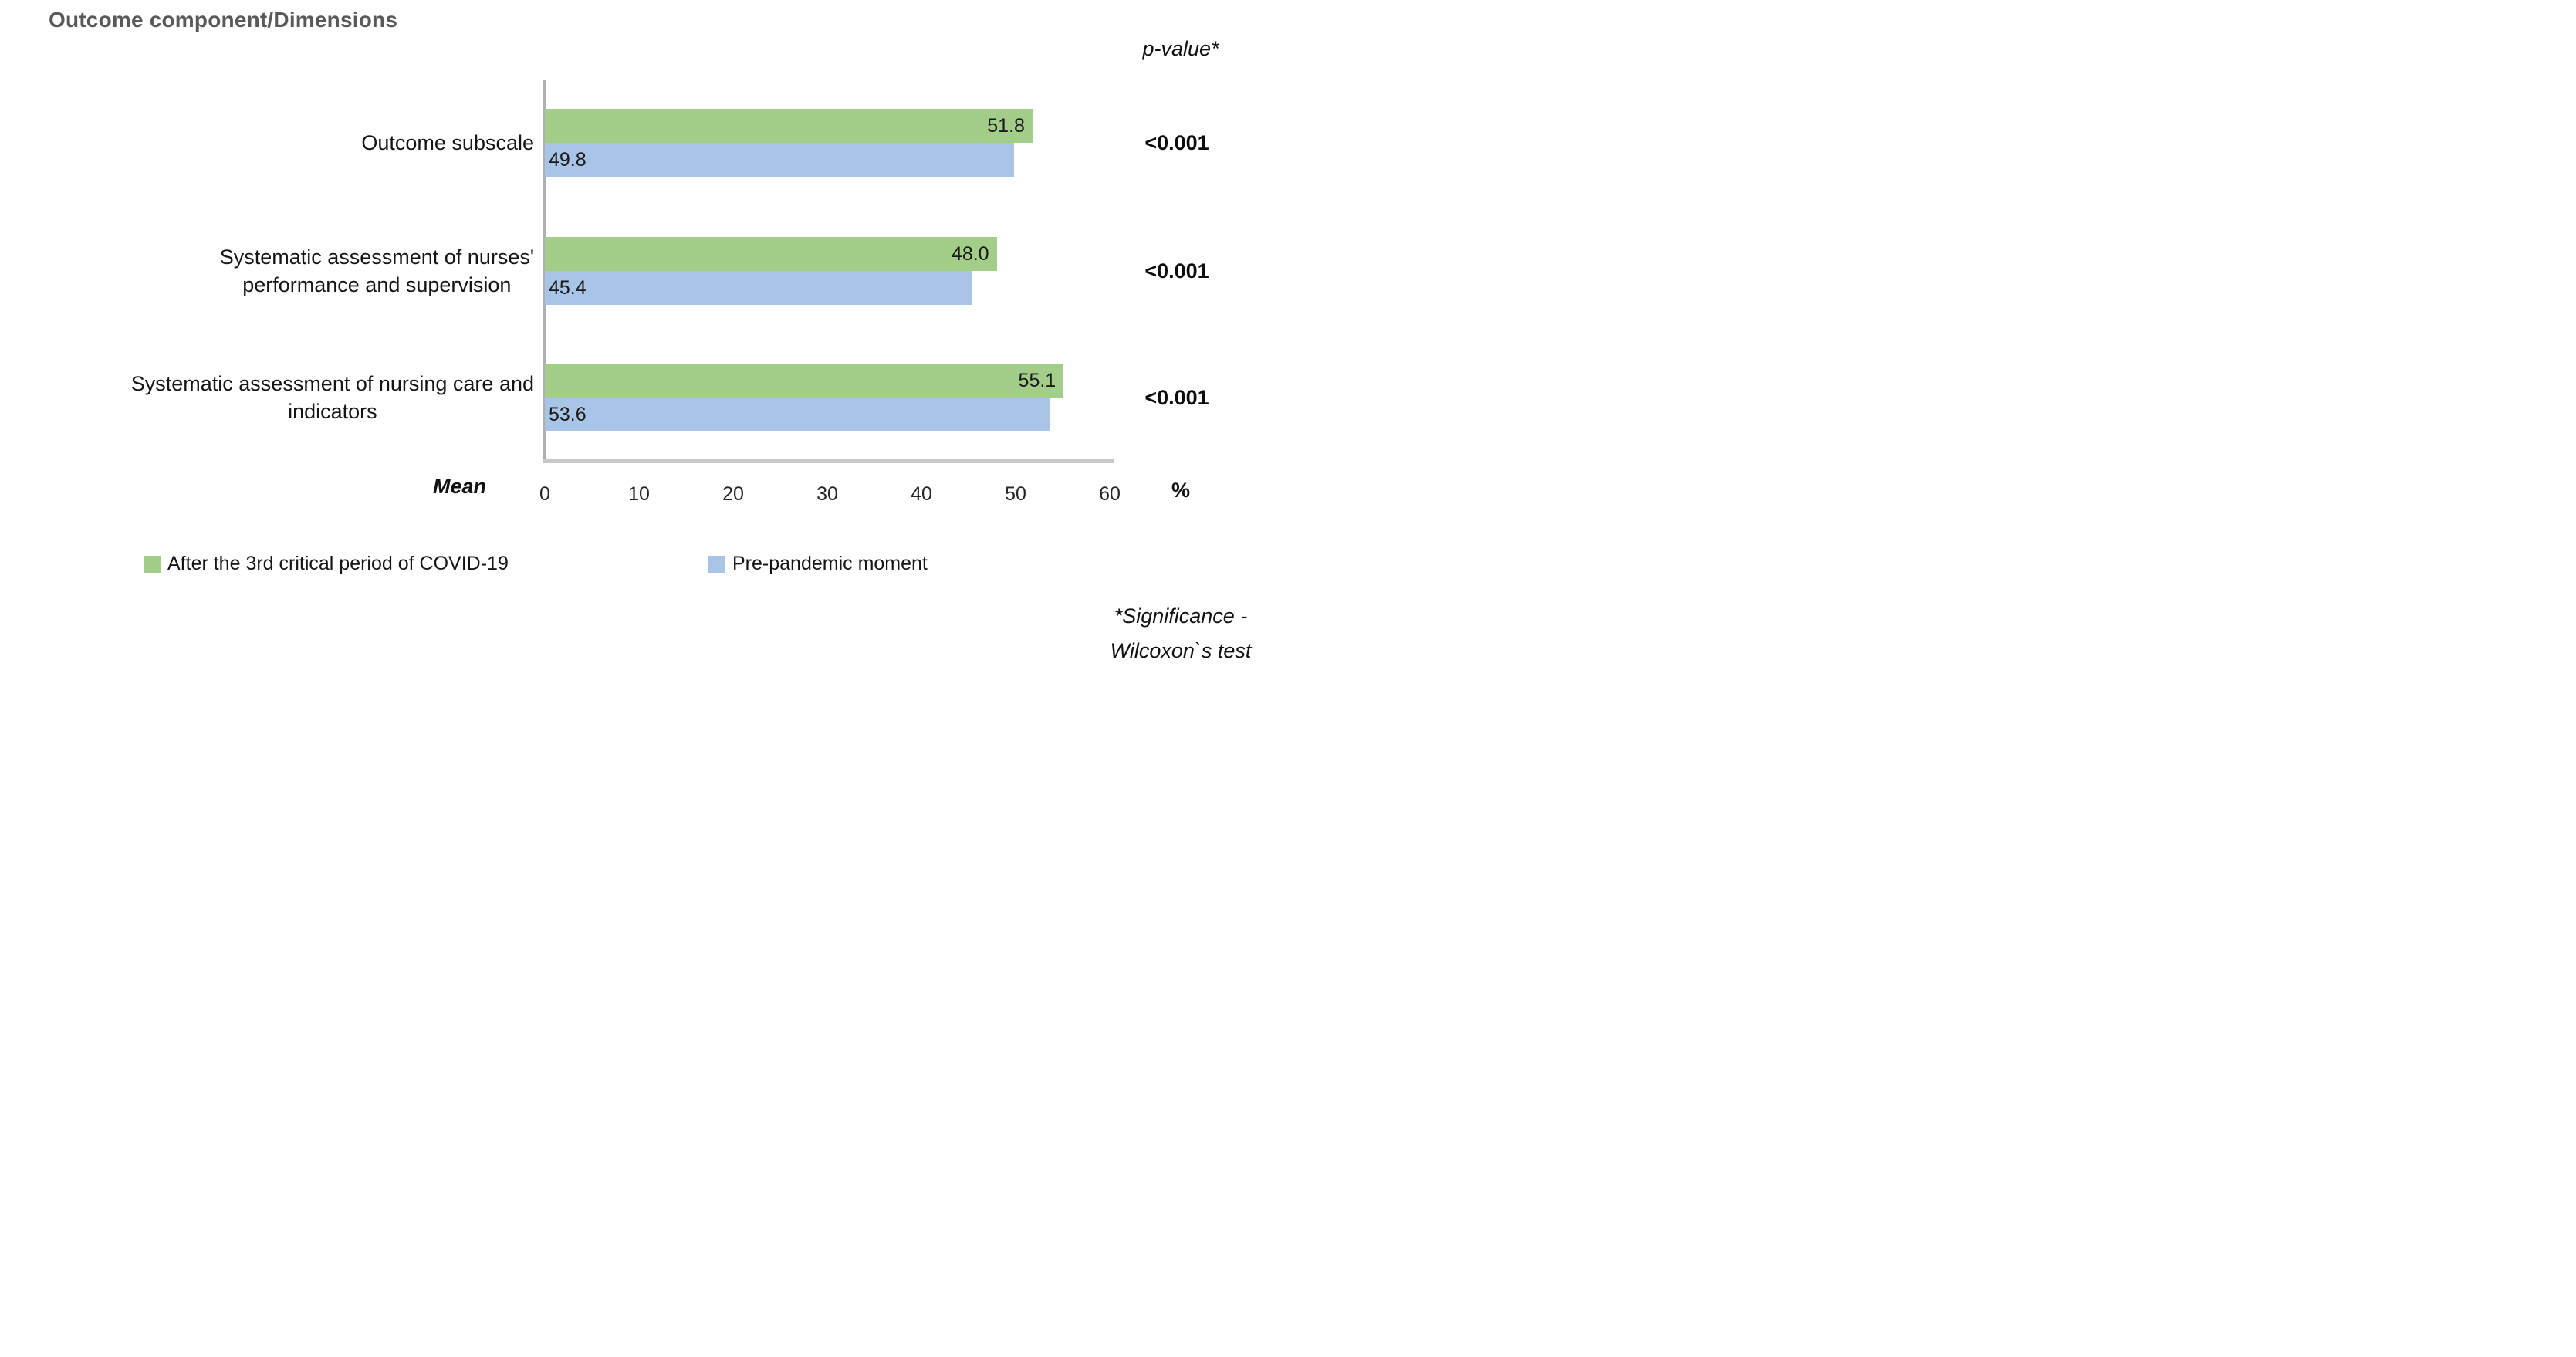 The image size is (2576, 1357). Describe the element at coordinates (544, 270) in the screenshot. I see `y-axis-line` at that location.